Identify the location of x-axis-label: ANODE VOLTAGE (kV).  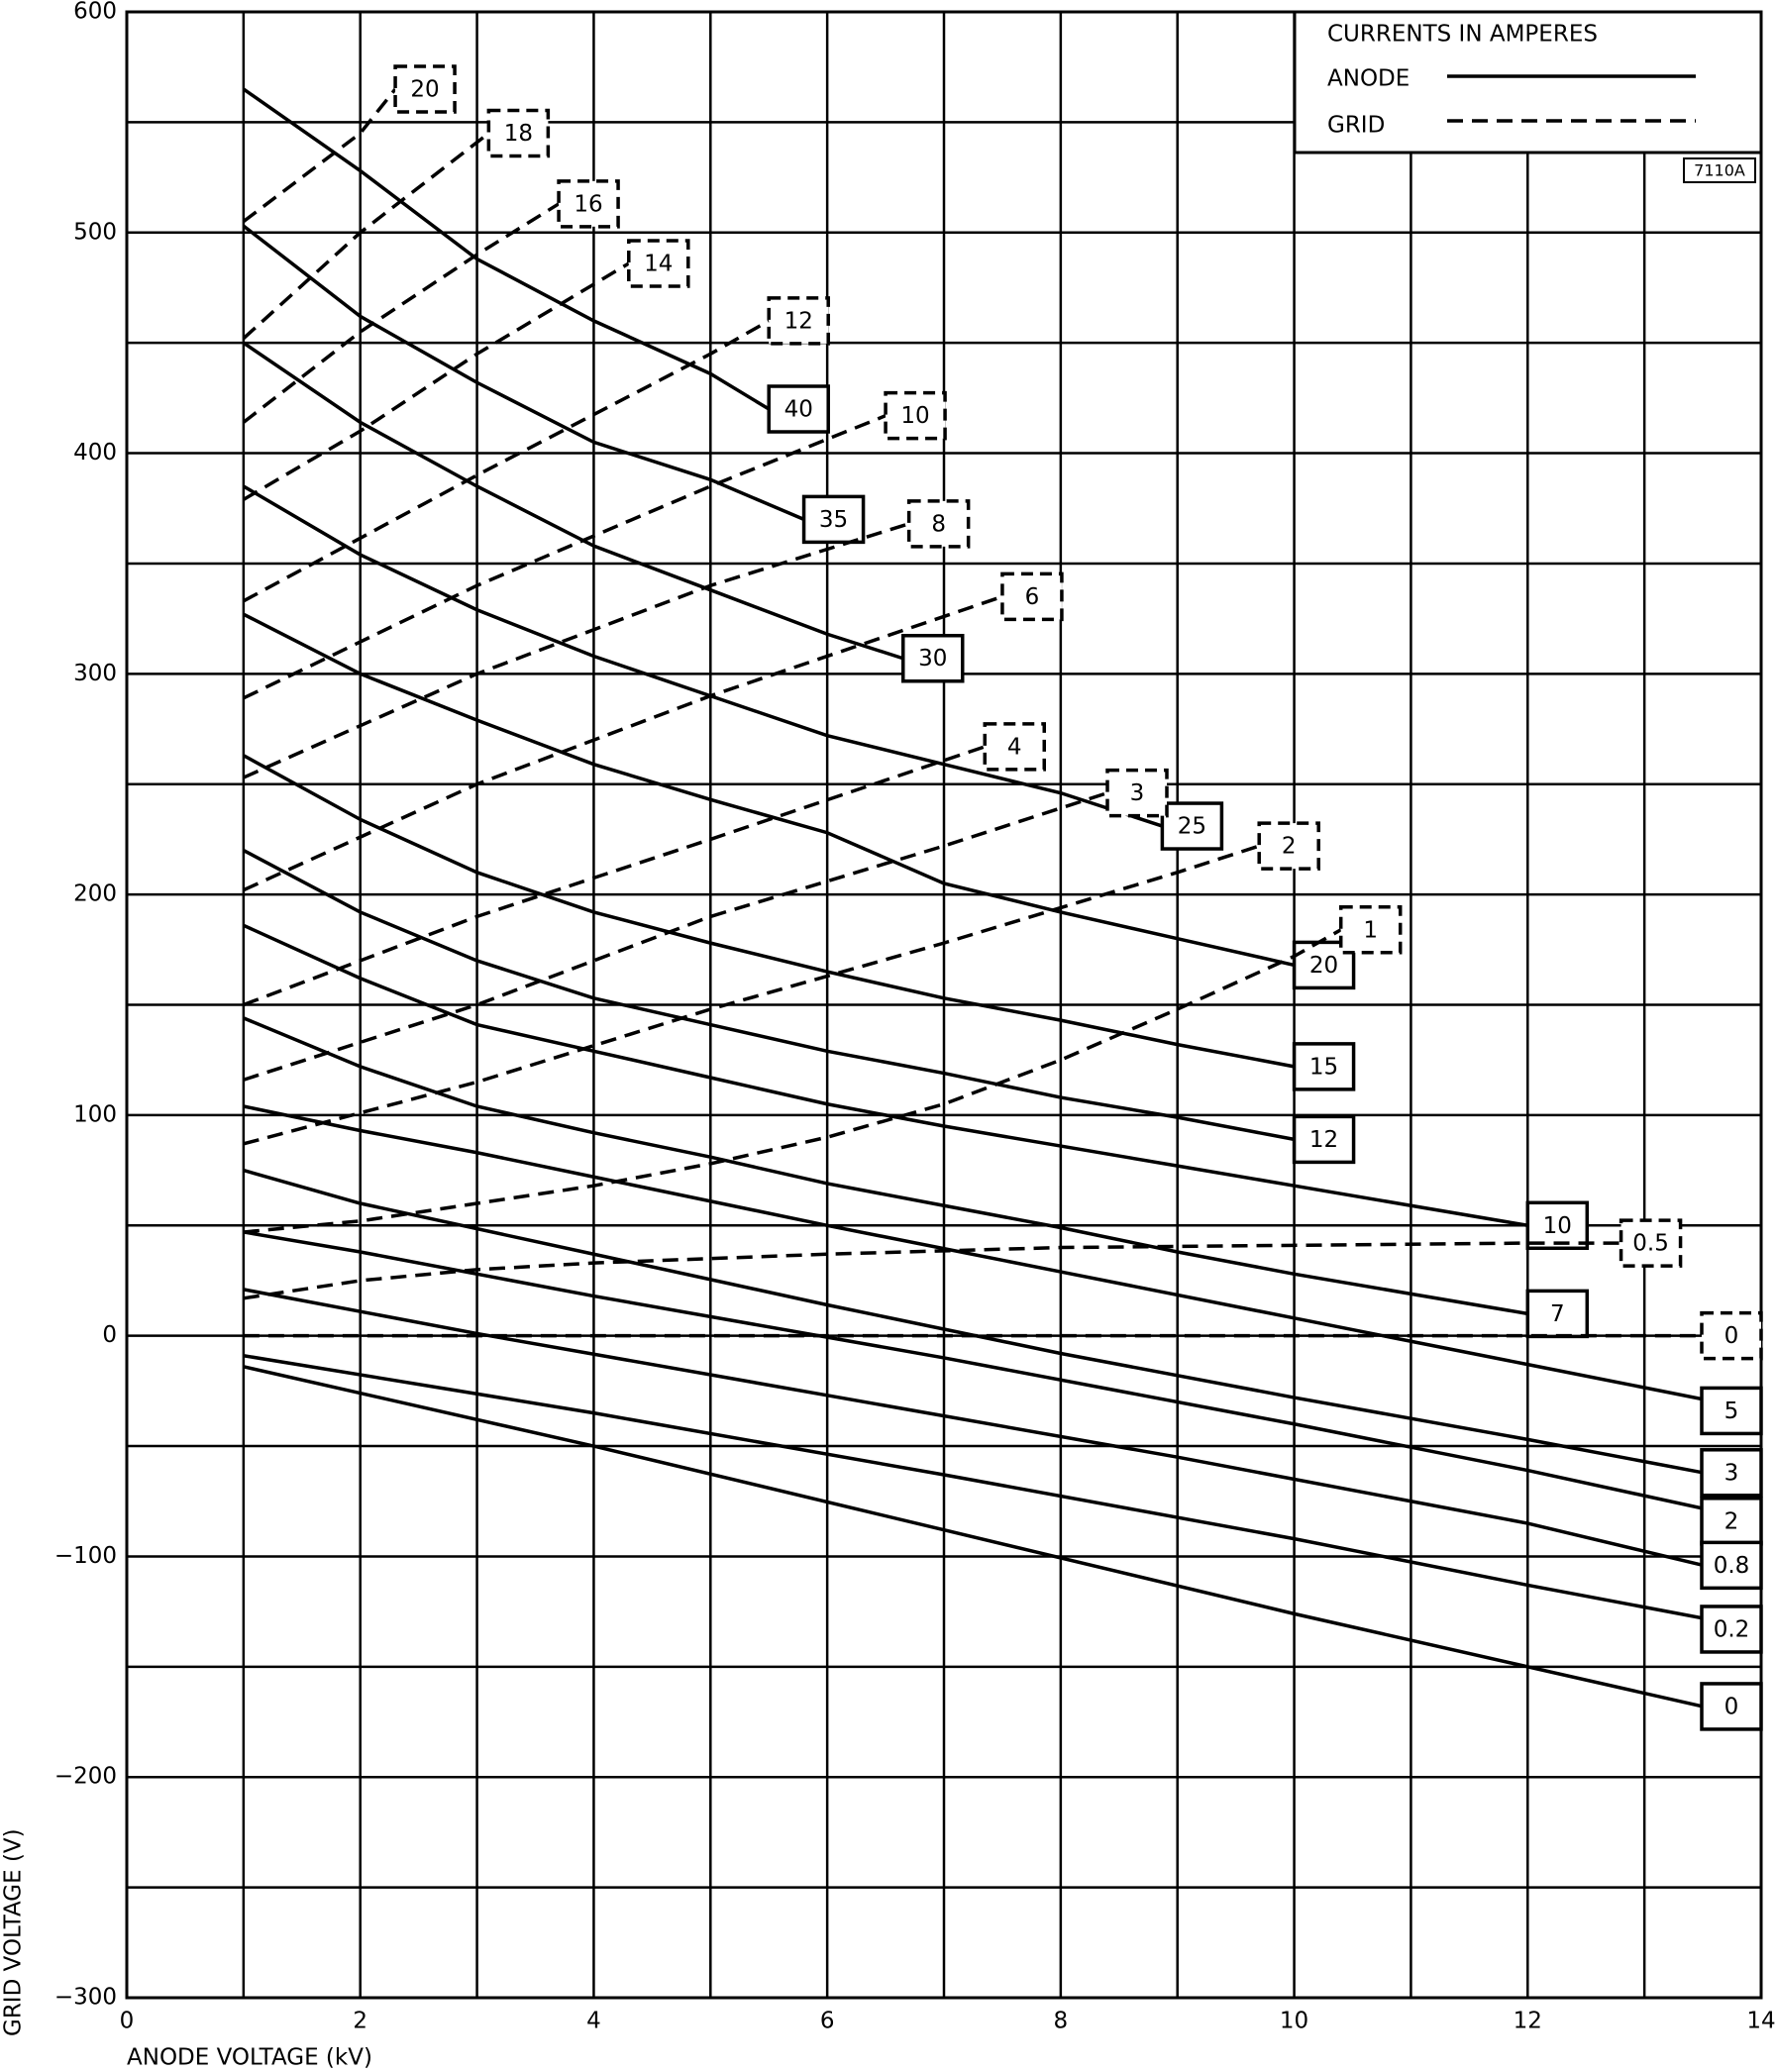
(249, 2058).